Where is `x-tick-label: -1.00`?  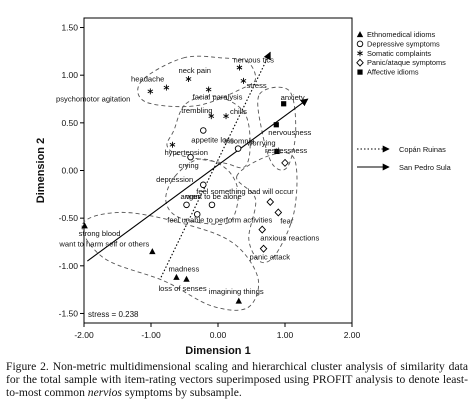
x-tick-label: -1.00 is located at coordinates (151, 335).